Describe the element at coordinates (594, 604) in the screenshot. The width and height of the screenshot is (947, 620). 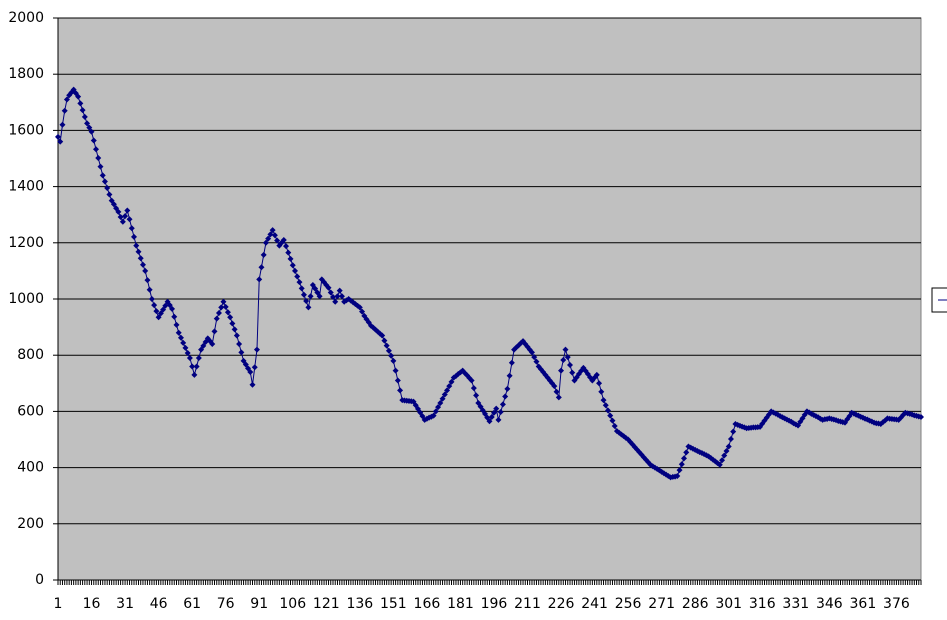
I see `x-tick-label: 241` at that location.